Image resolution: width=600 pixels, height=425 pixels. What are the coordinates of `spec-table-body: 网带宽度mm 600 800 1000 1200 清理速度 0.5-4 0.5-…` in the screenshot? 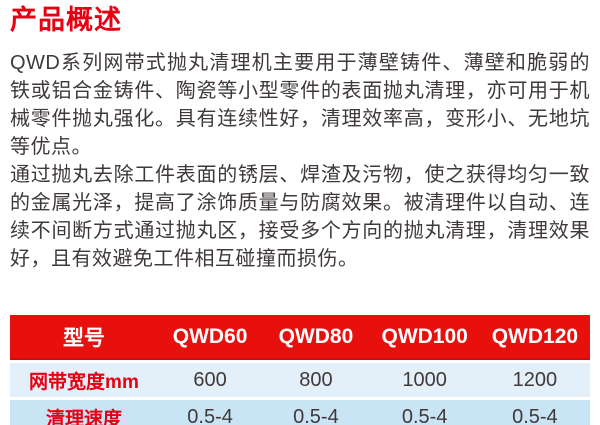 It's located at (300, 394).